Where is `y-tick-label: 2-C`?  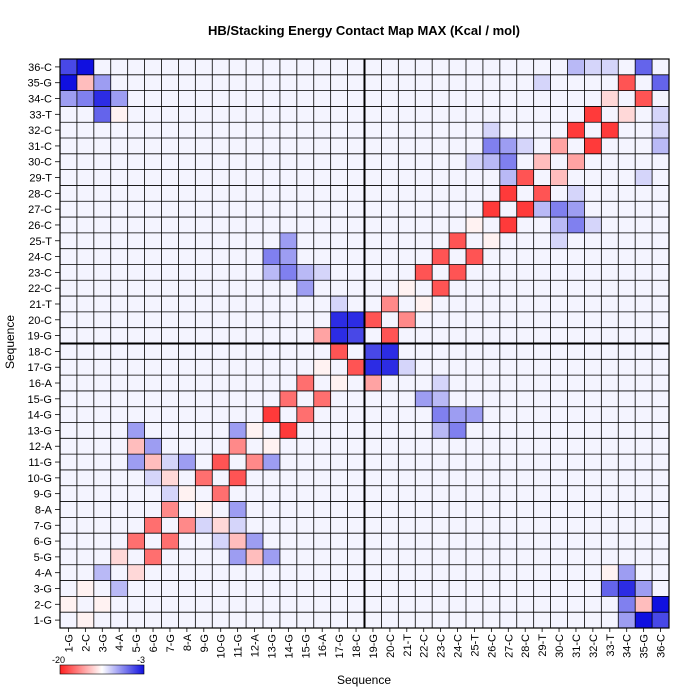
y-tick-label: 2-C is located at coordinates (43, 605).